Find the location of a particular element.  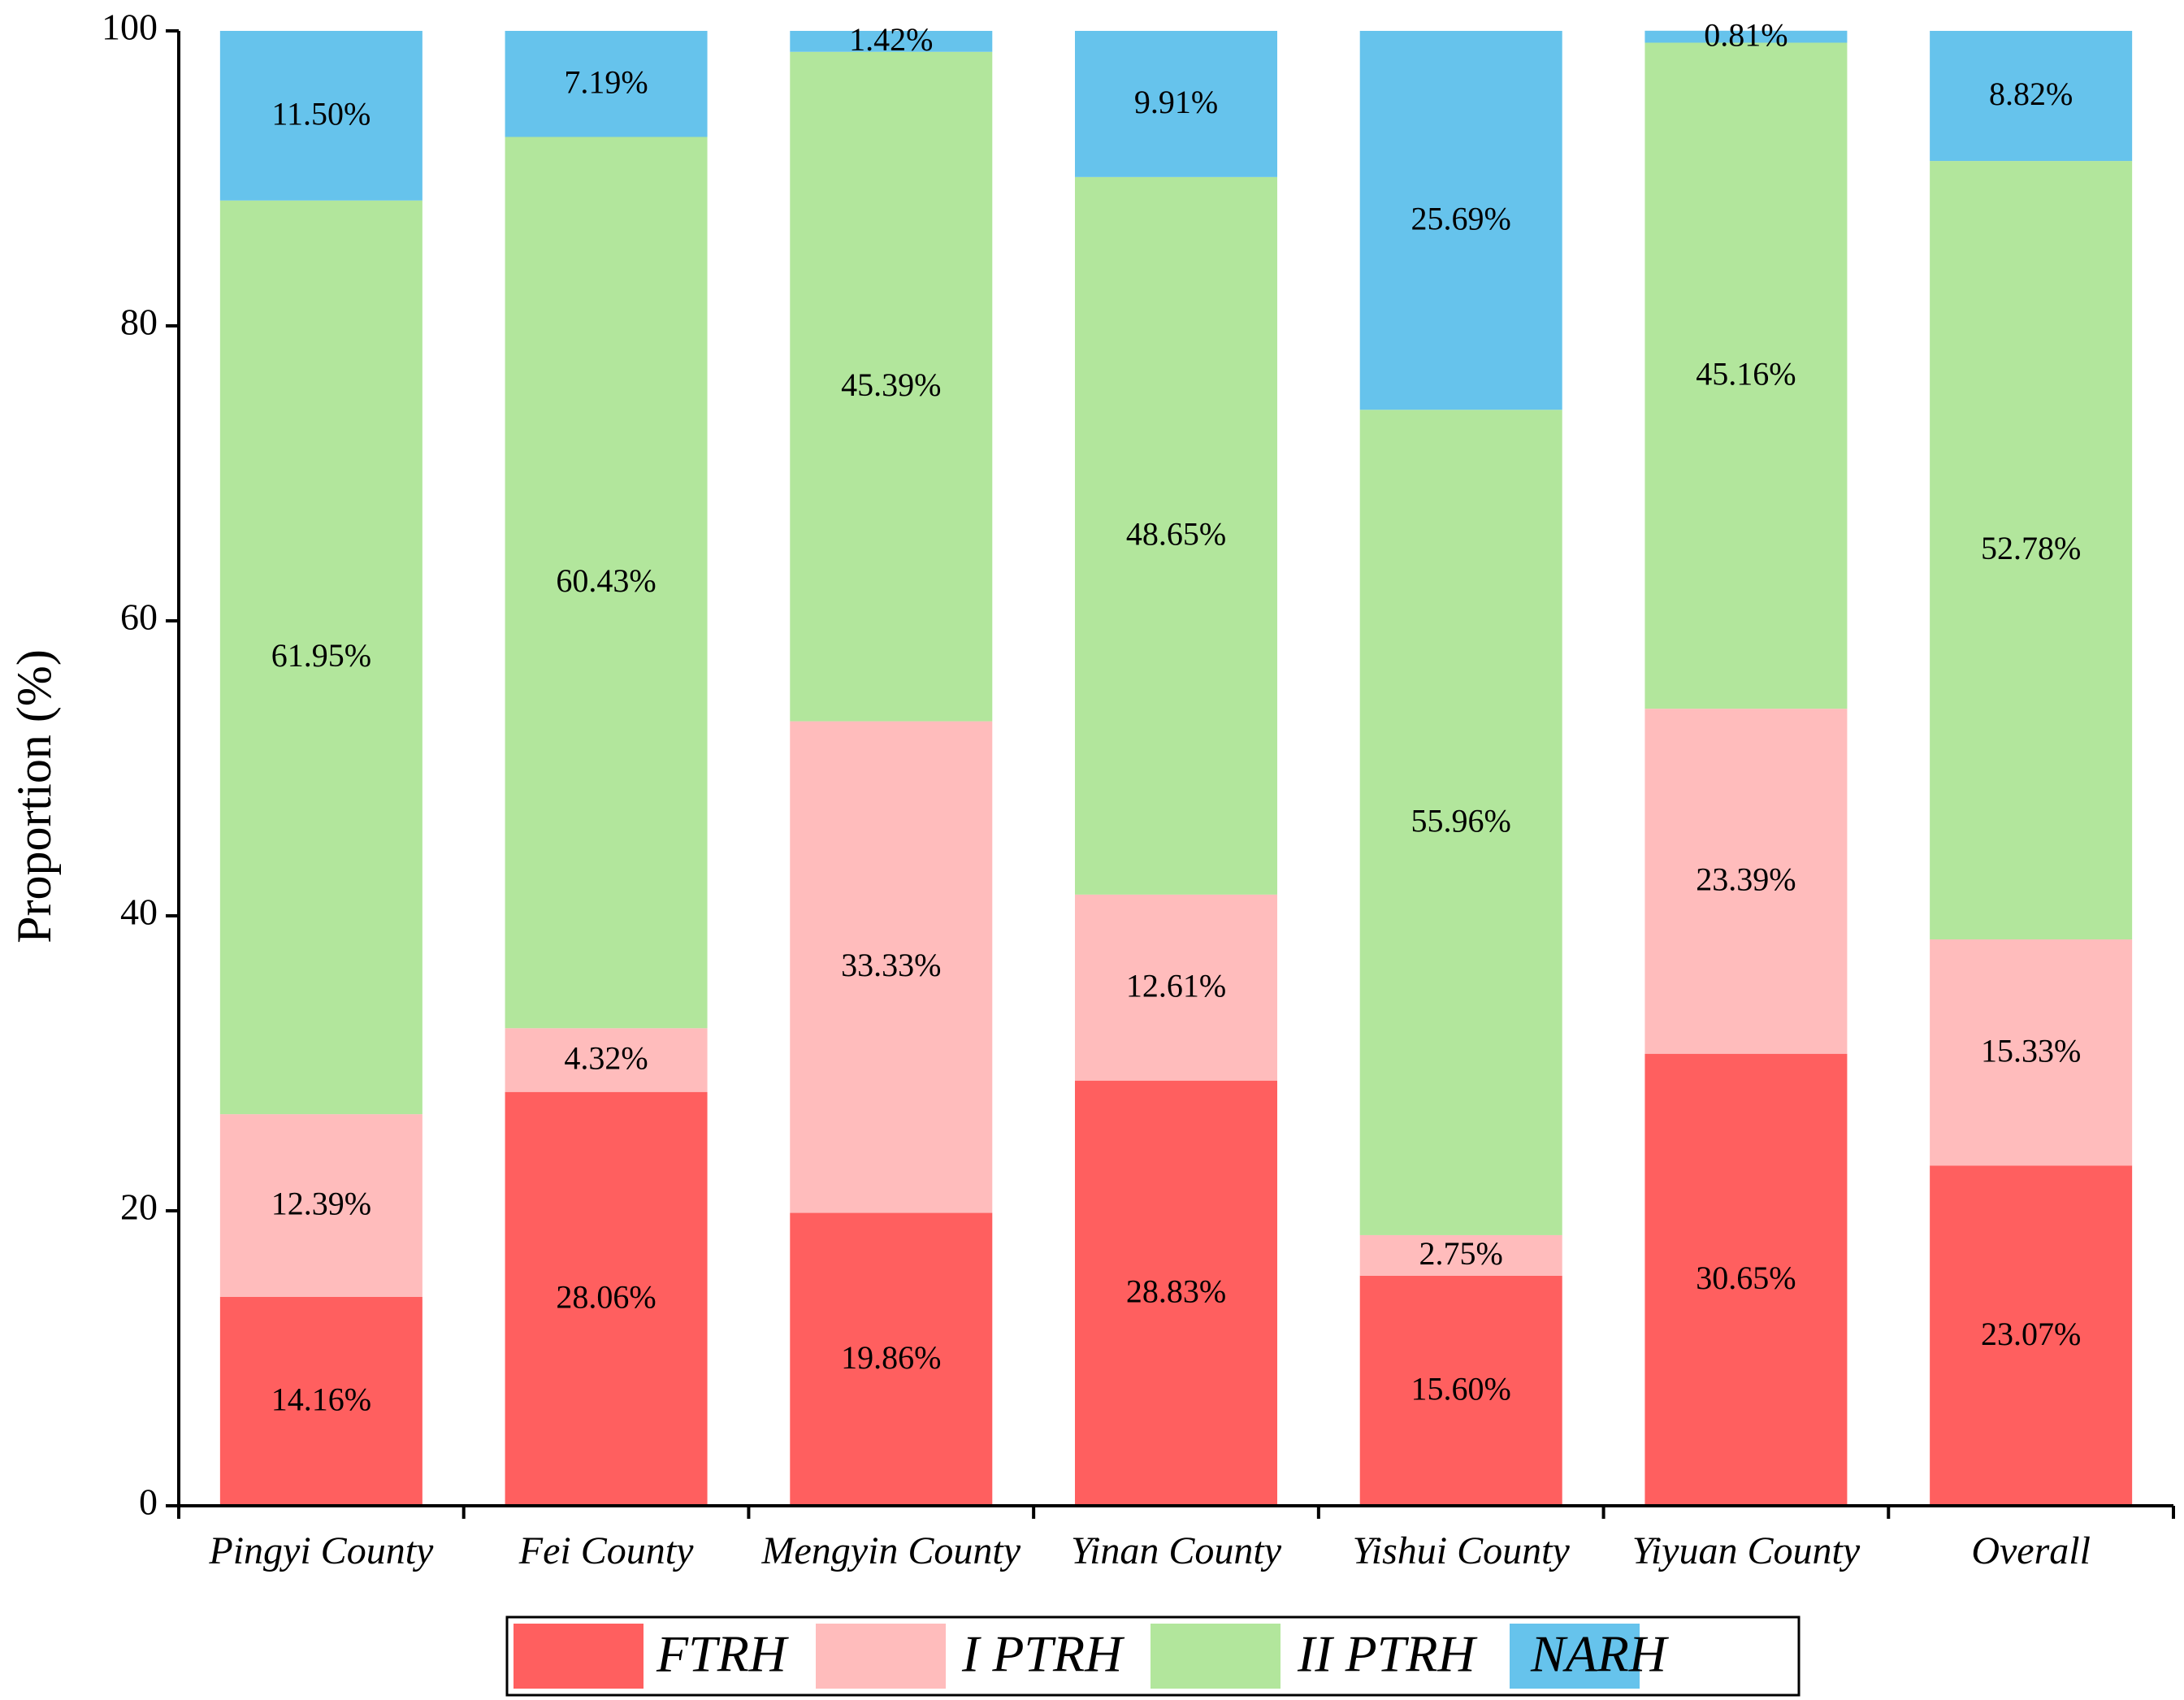

x-tick-label: Yinan County is located at coordinates (1176, 1550).